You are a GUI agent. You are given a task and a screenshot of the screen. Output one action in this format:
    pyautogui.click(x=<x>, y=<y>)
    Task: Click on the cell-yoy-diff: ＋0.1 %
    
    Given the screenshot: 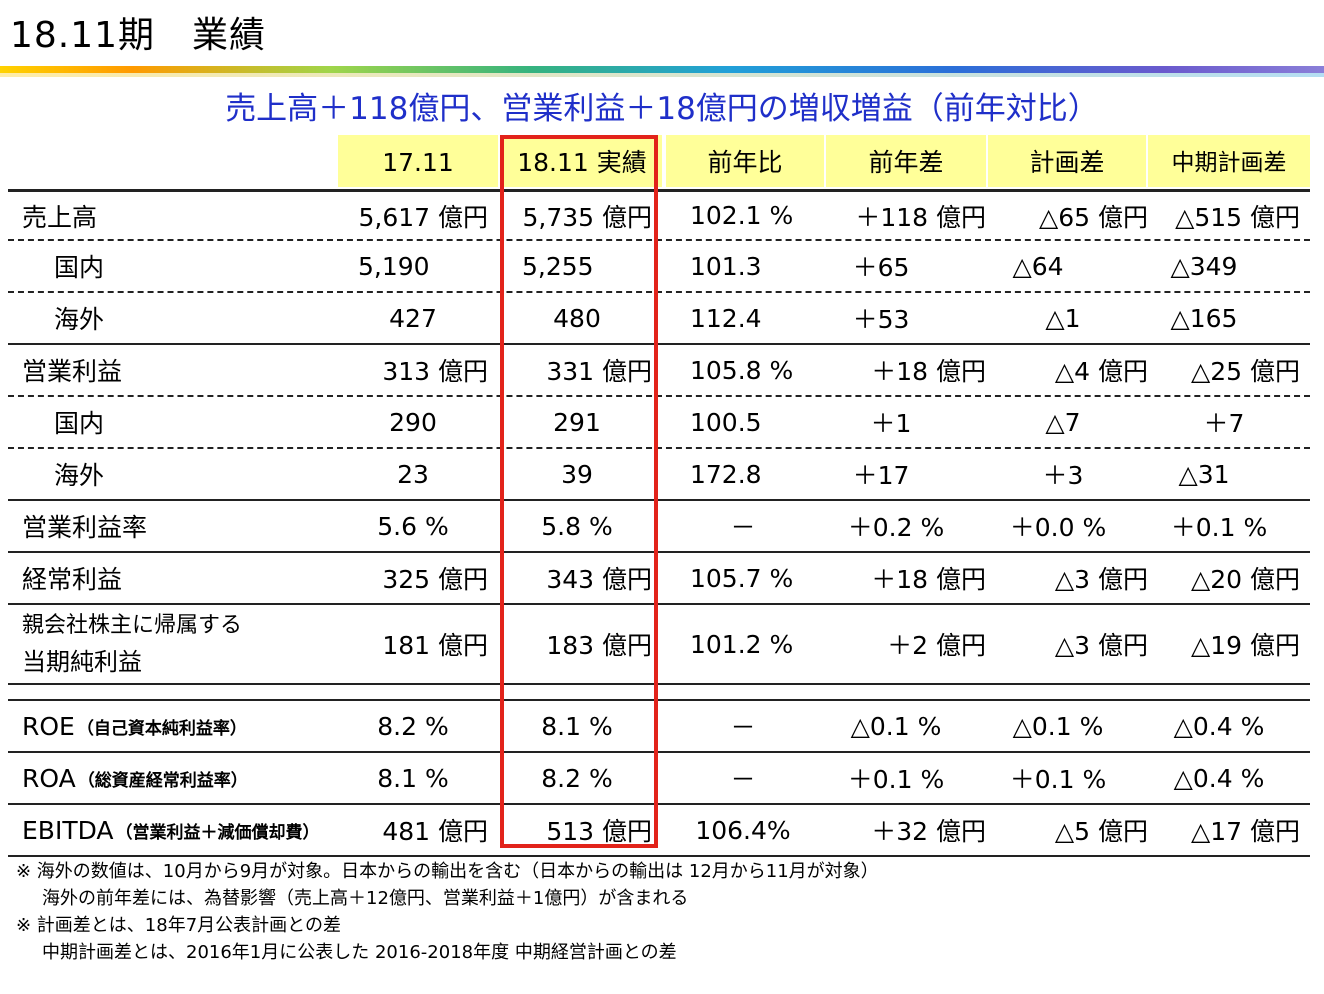 What is the action you would take?
    pyautogui.click(x=896, y=779)
    